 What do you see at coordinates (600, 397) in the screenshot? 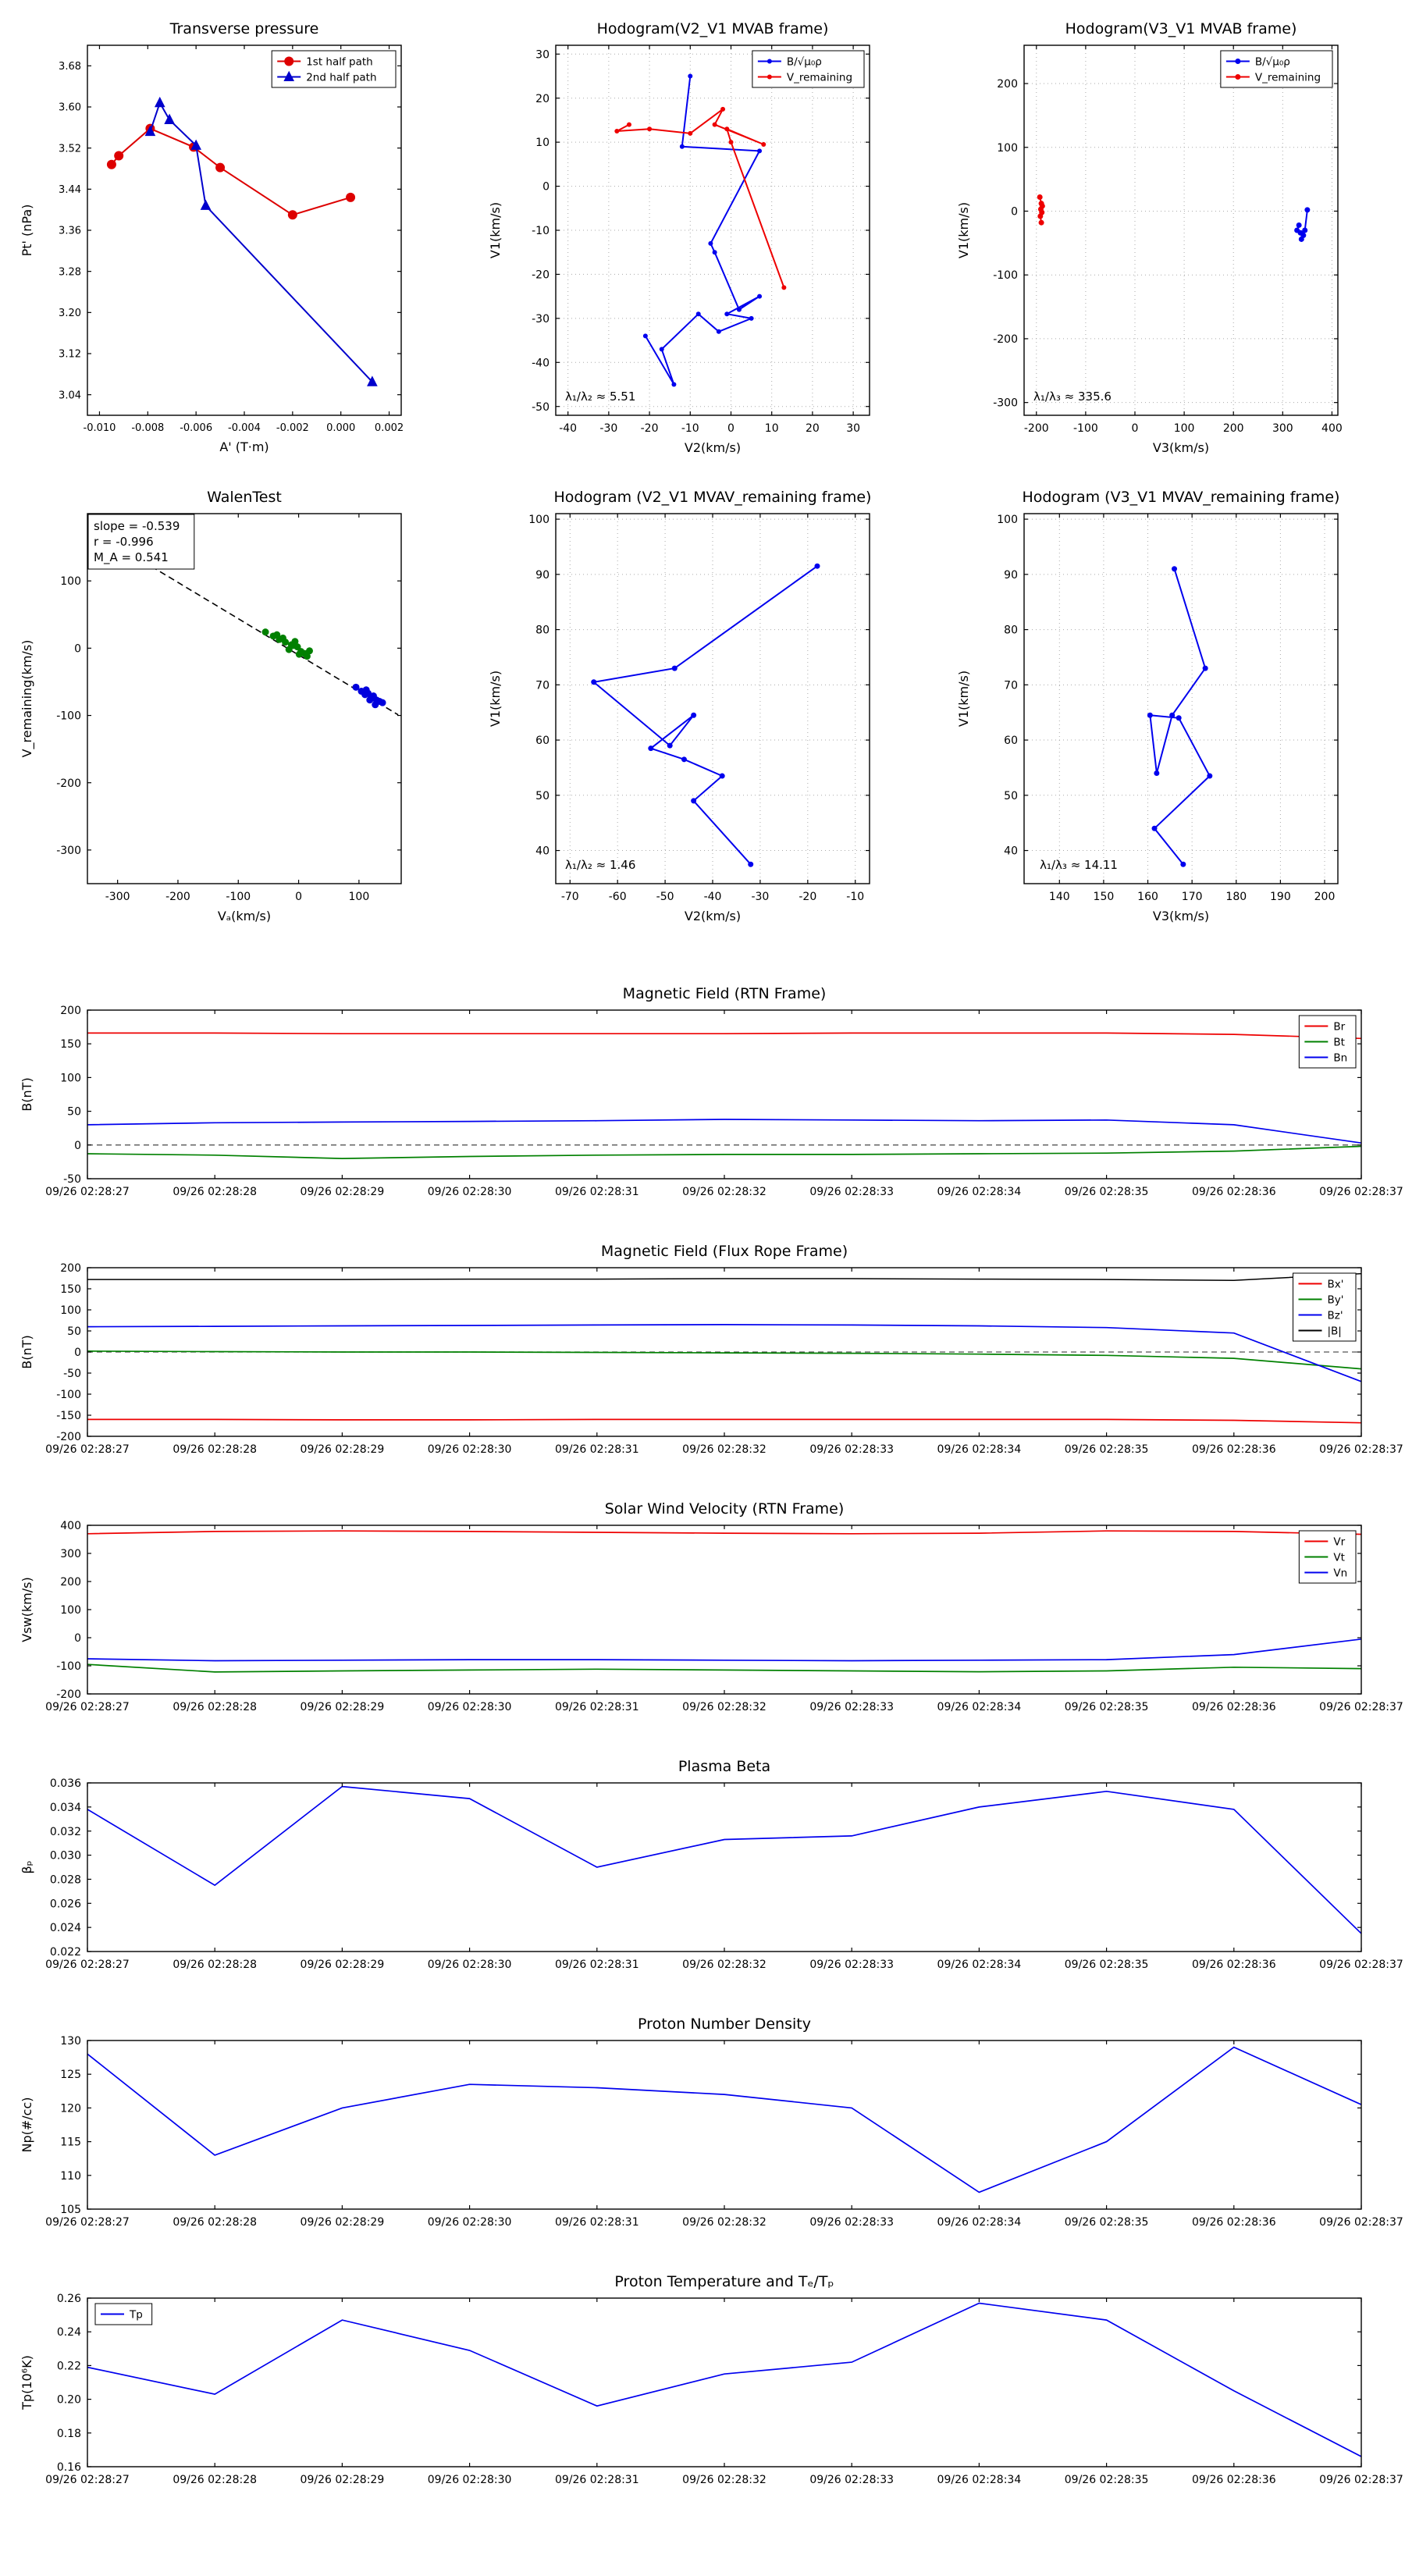
I see `svg-text: λ₁/λ₂ ≈ 5.51` at bounding box center [600, 397].